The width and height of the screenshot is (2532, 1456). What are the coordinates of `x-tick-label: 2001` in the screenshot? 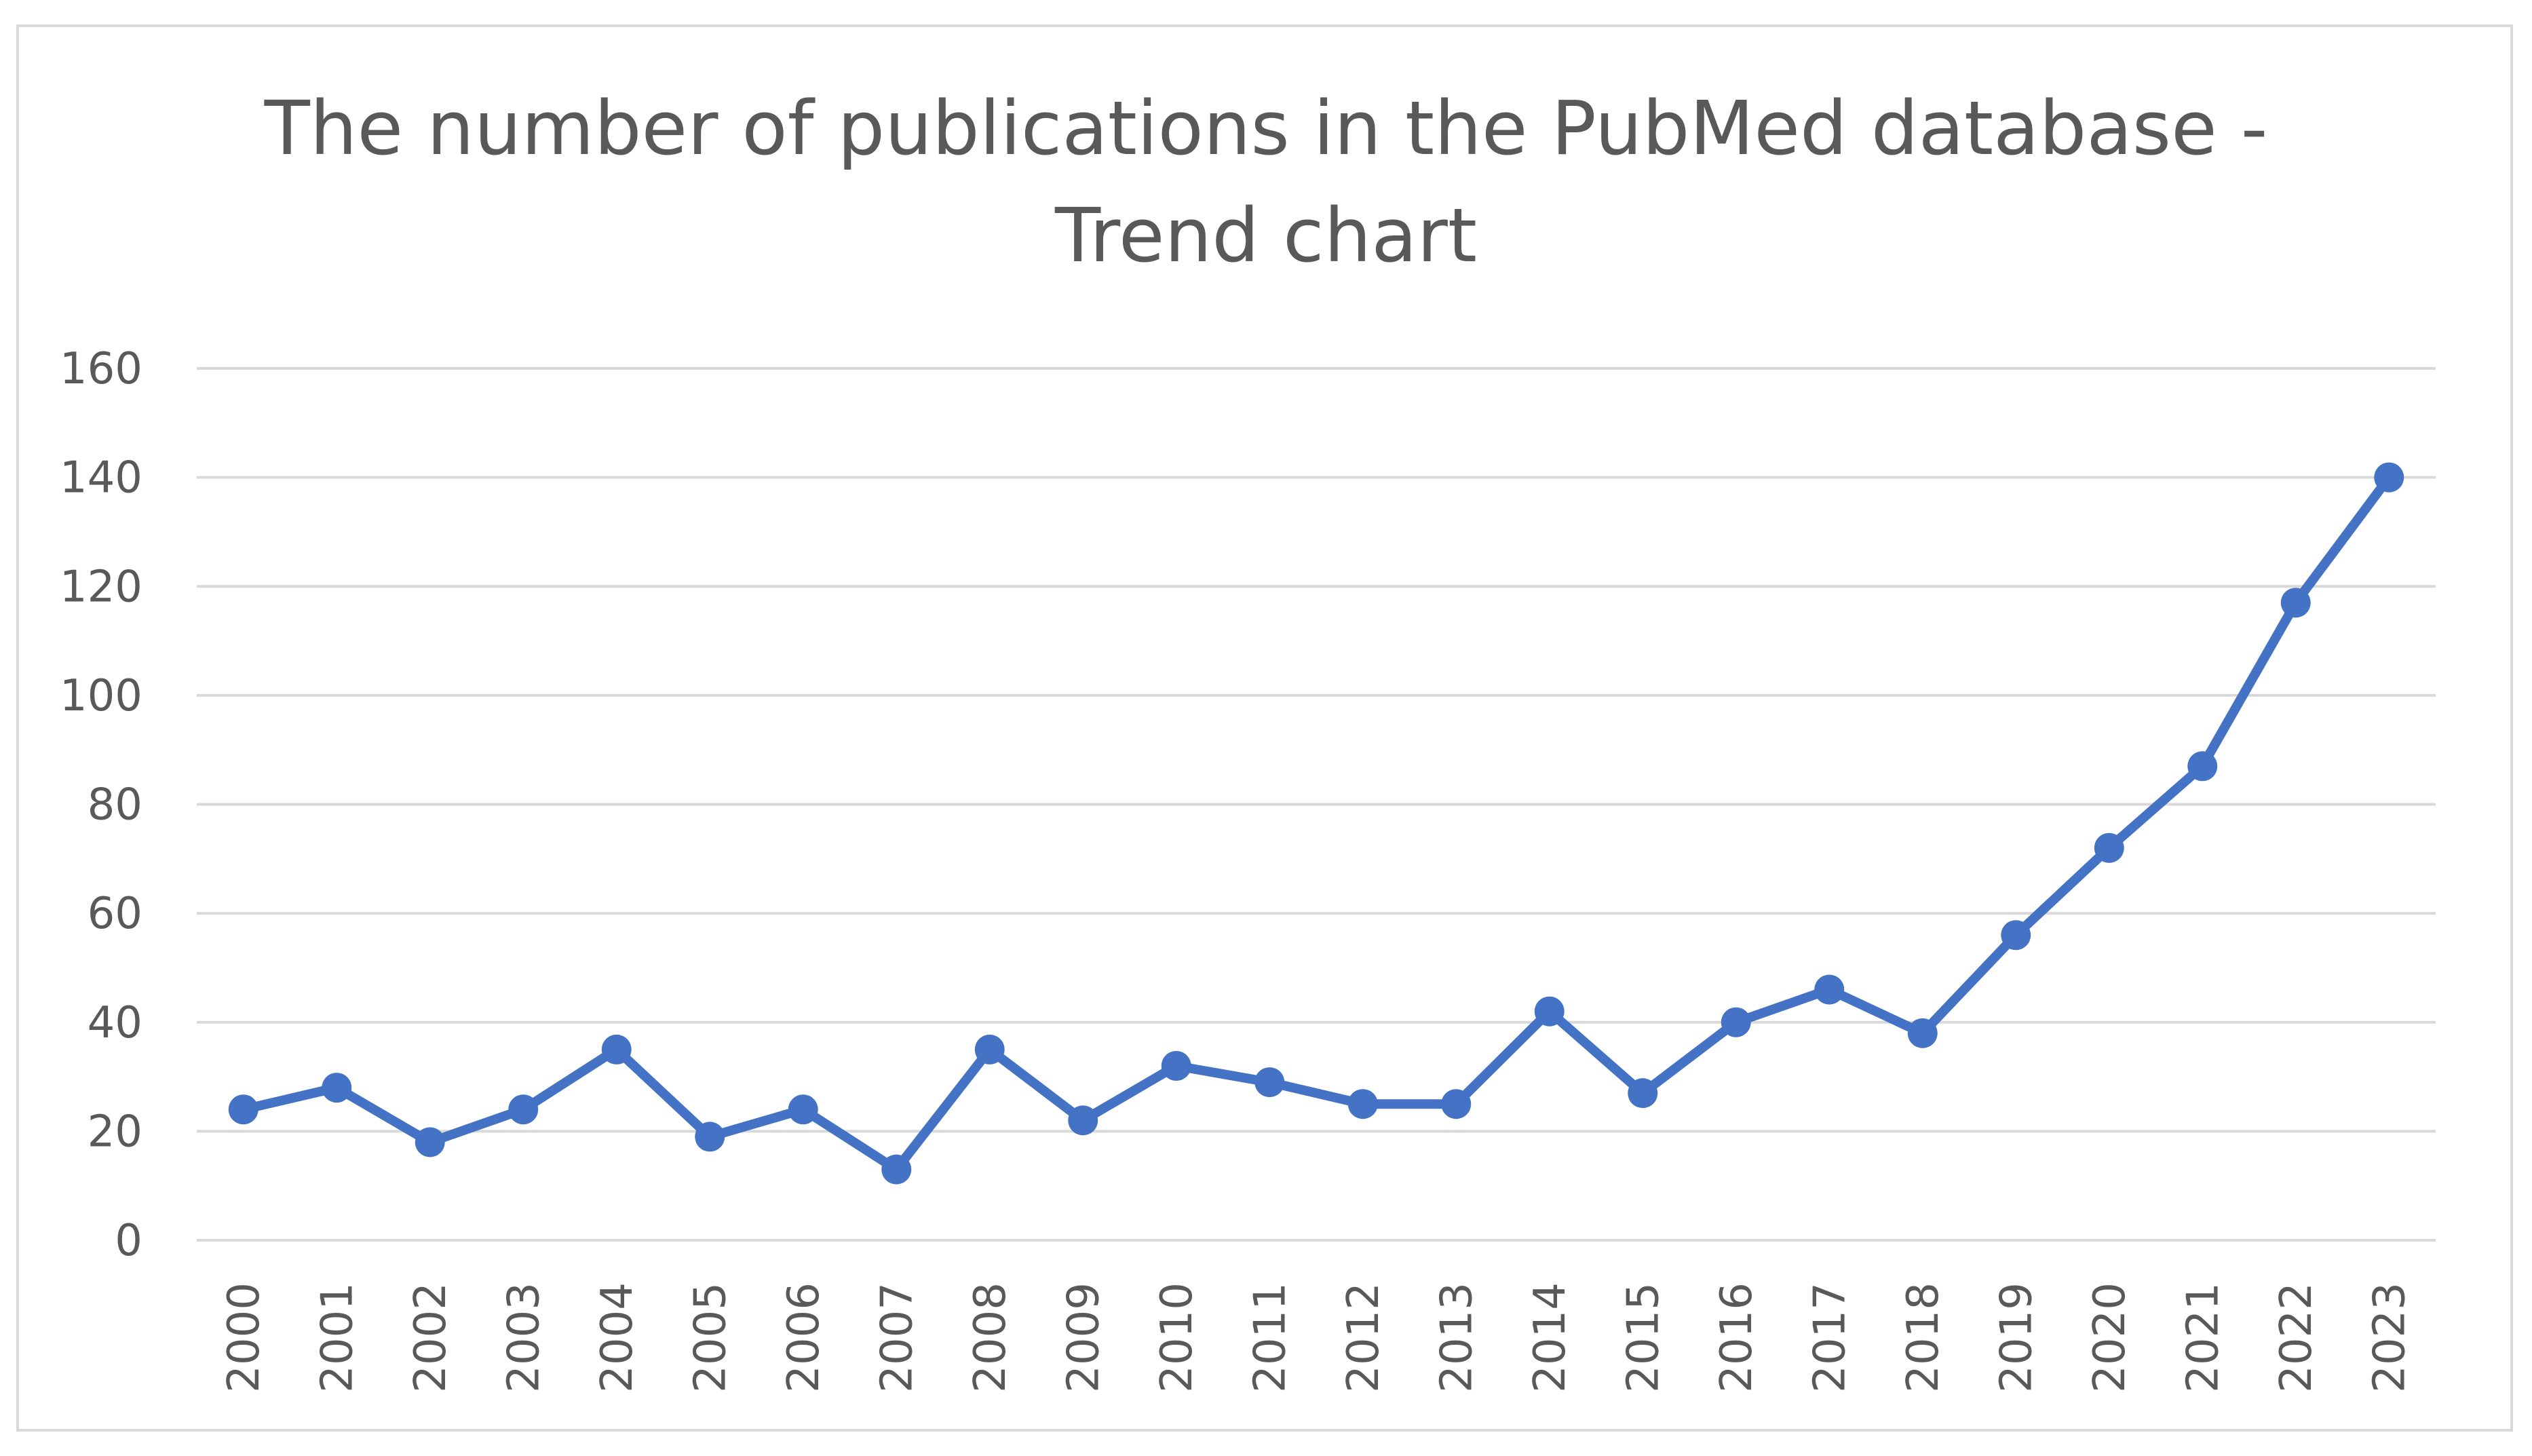 It's located at (337, 1337).